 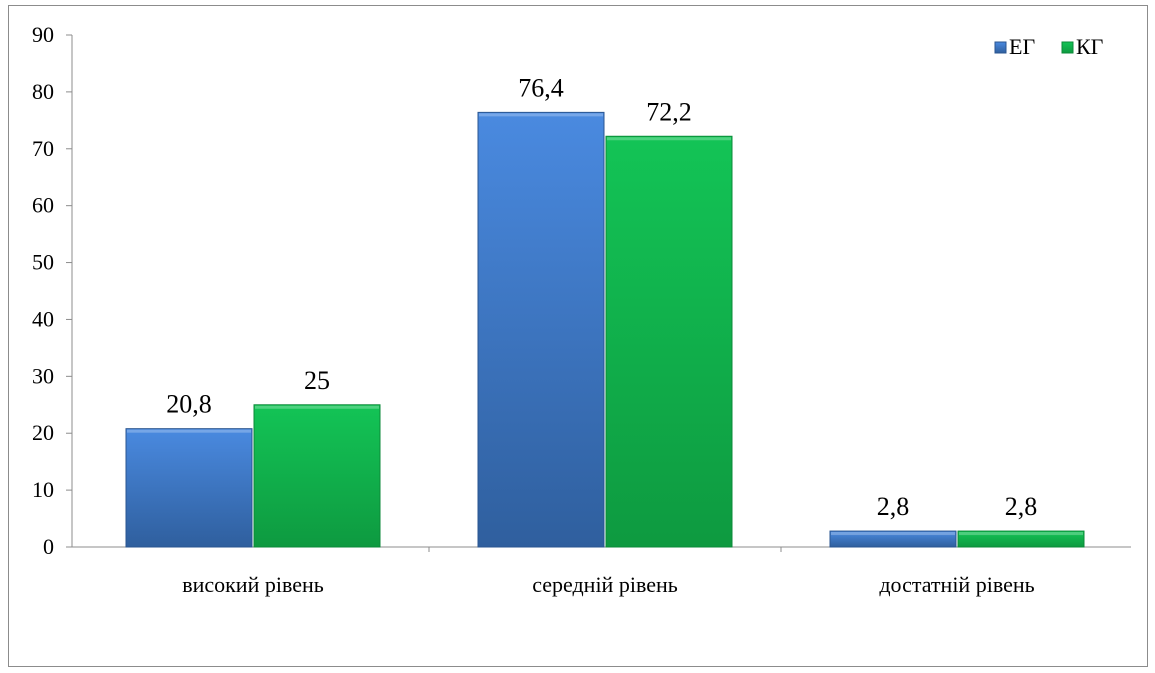 What do you see at coordinates (43, 489) in the screenshot?
I see `y-tick-label: 10` at bounding box center [43, 489].